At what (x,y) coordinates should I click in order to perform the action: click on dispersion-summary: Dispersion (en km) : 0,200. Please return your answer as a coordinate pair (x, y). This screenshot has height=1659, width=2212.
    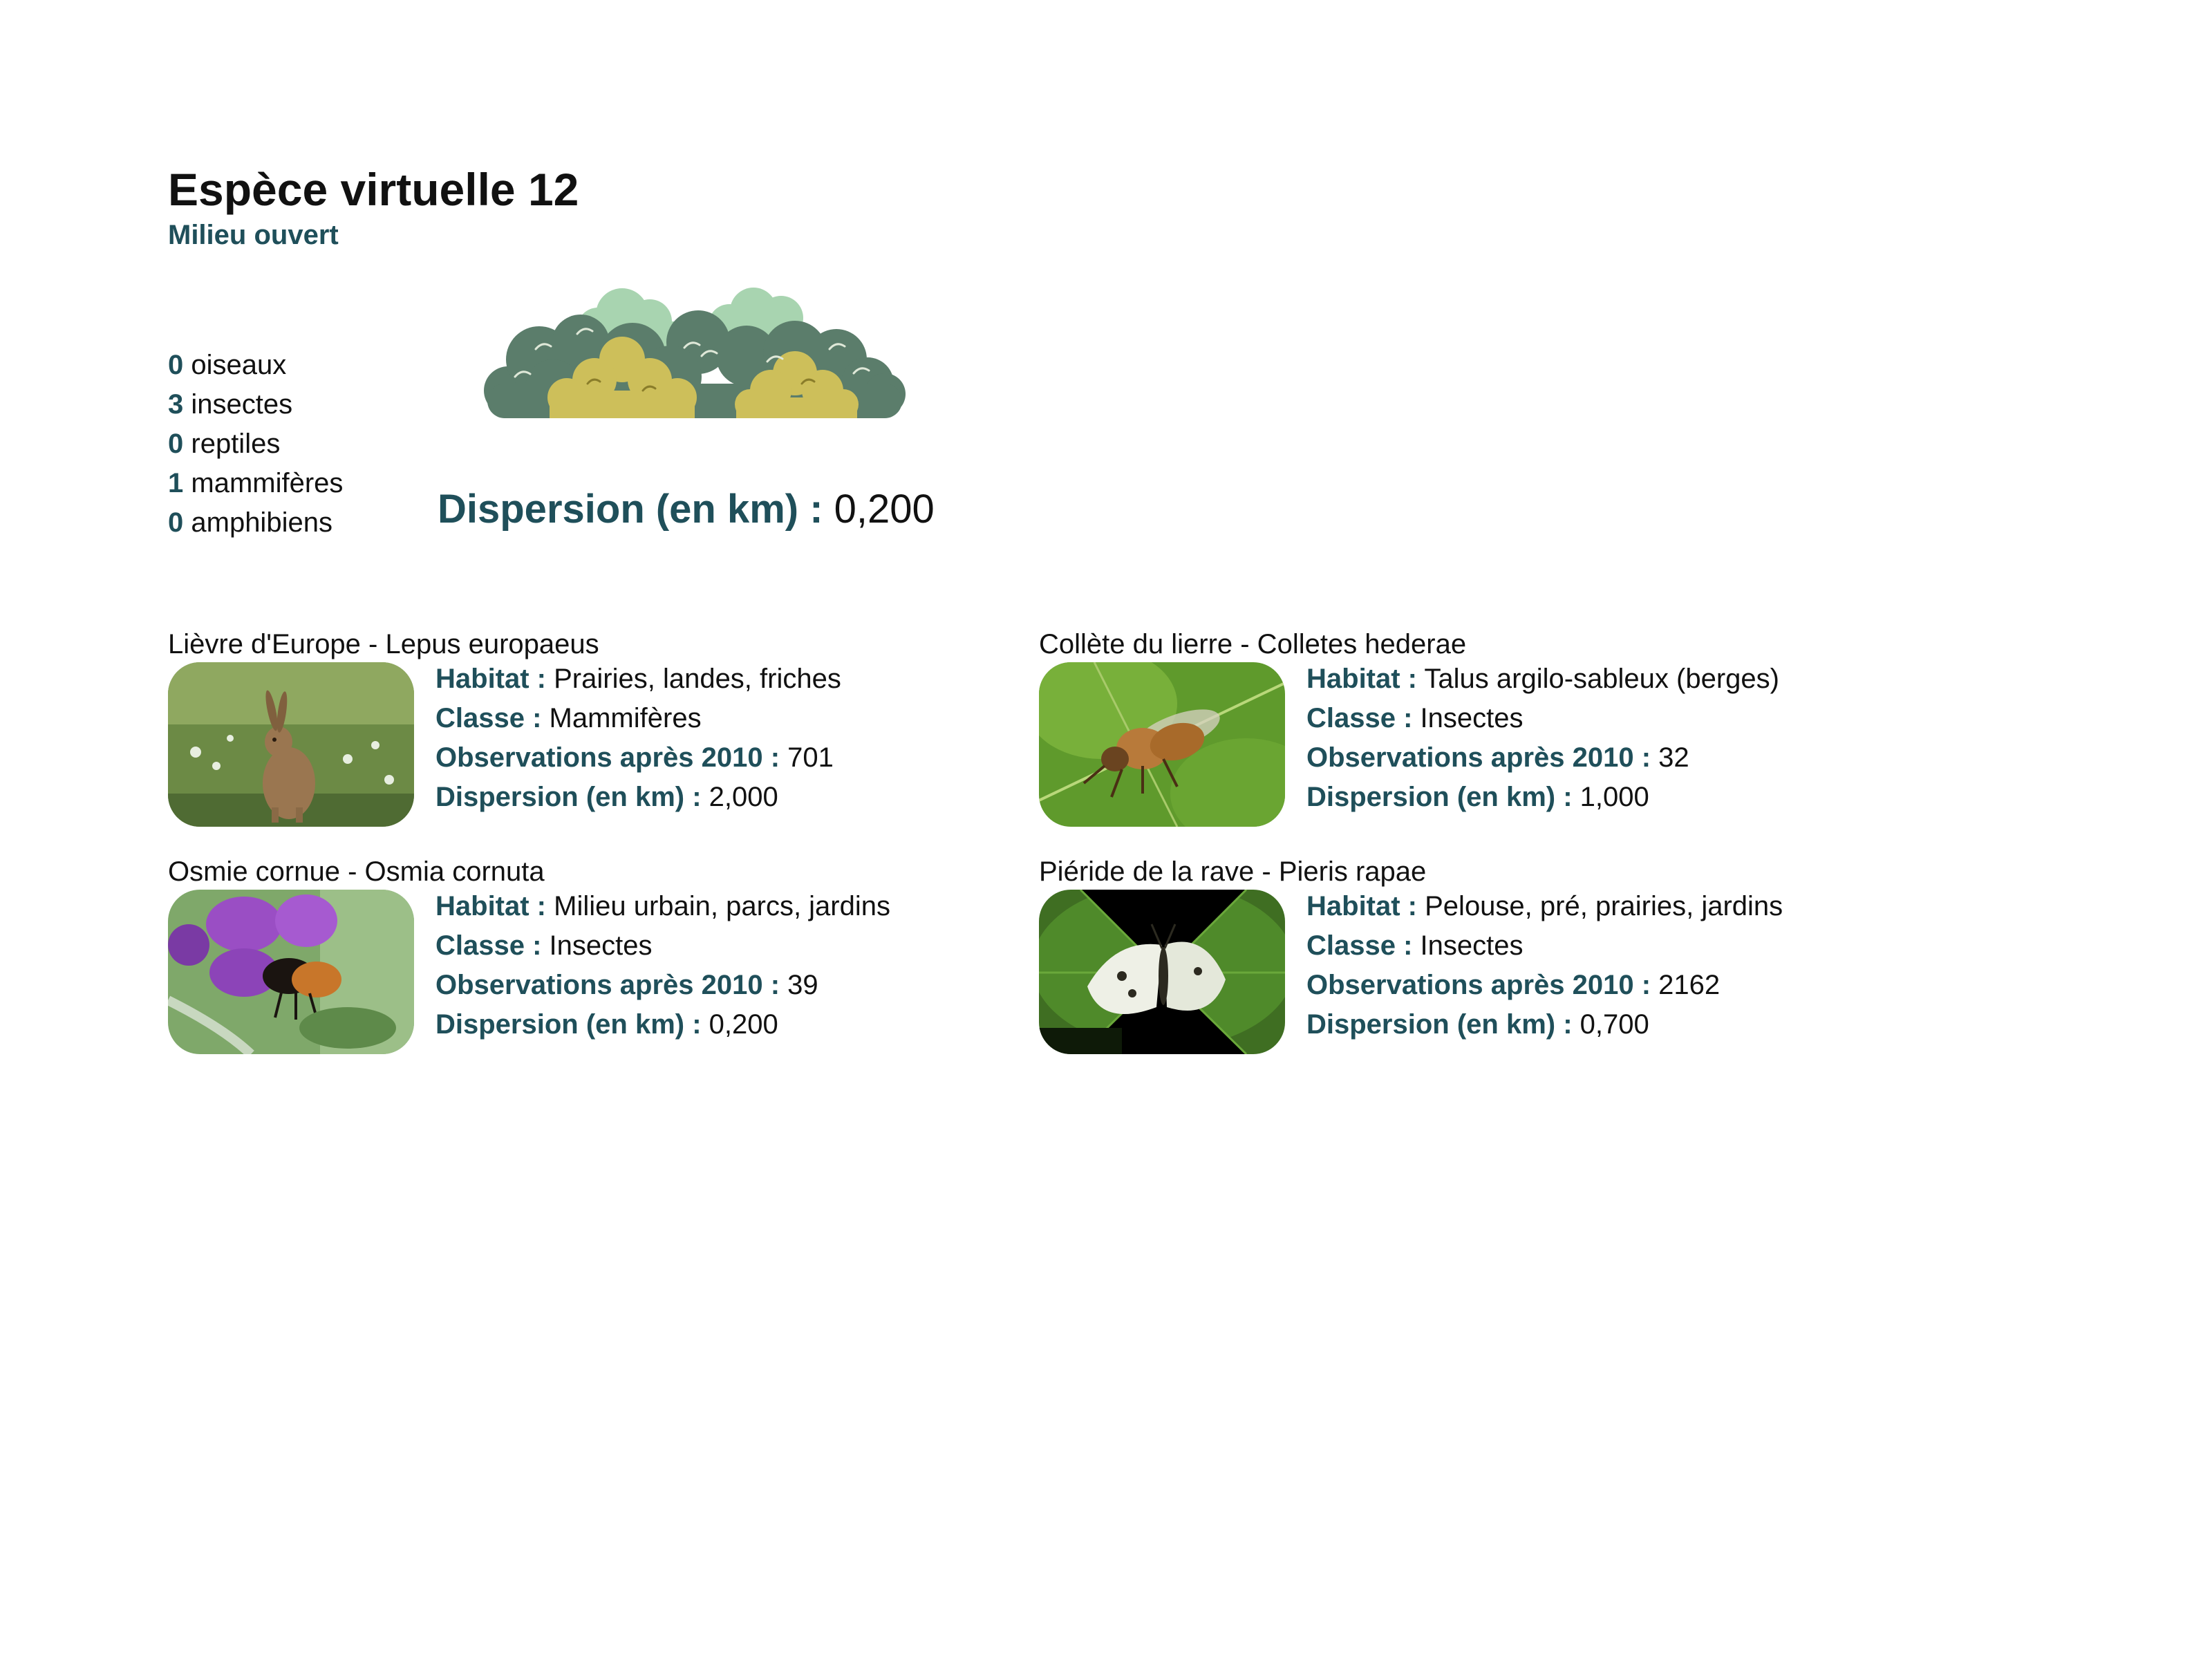
    Looking at the image, I should click on (686, 509).